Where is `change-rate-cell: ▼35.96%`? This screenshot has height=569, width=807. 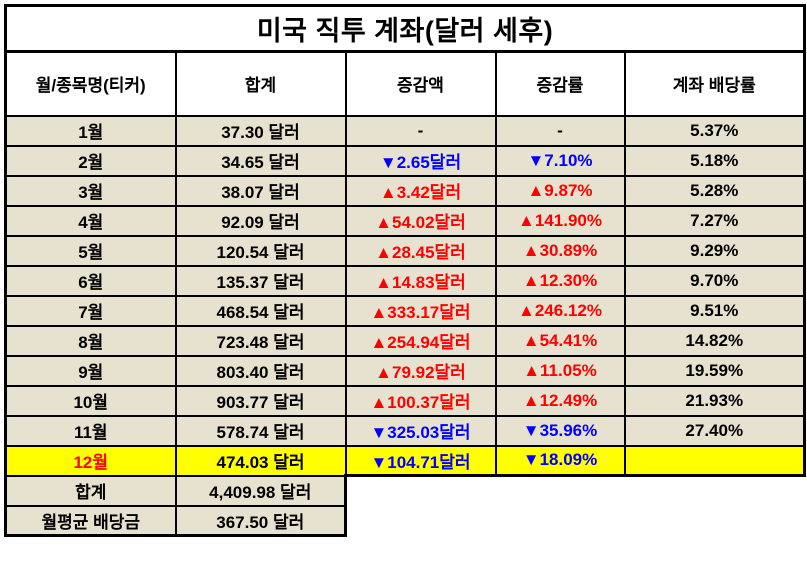 change-rate-cell: ▼35.96% is located at coordinates (560, 430).